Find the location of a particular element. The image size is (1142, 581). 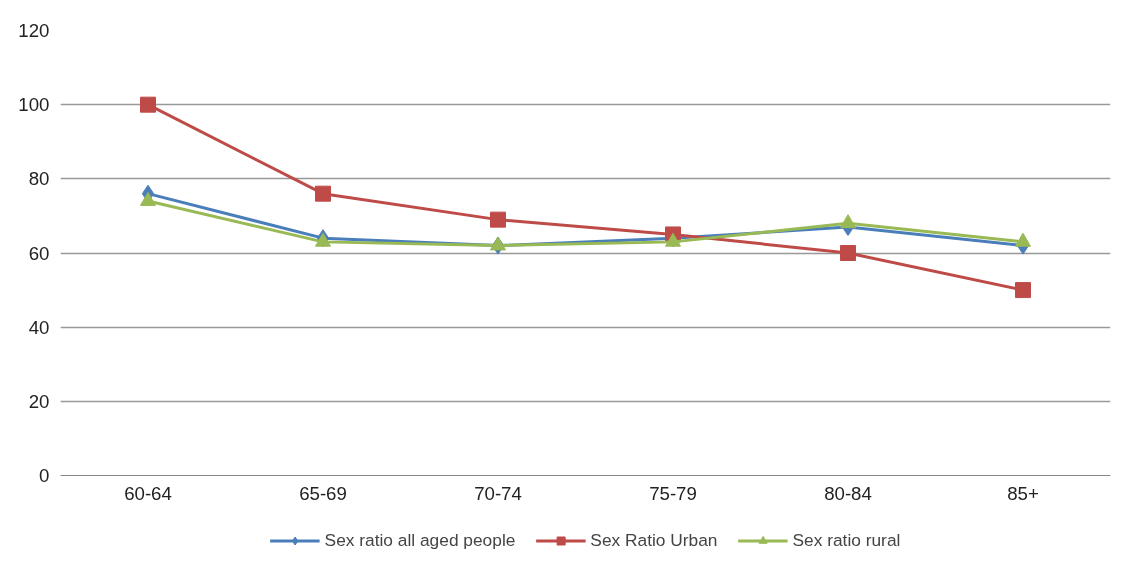

x-tick-label: 80-84 is located at coordinates (848, 493).